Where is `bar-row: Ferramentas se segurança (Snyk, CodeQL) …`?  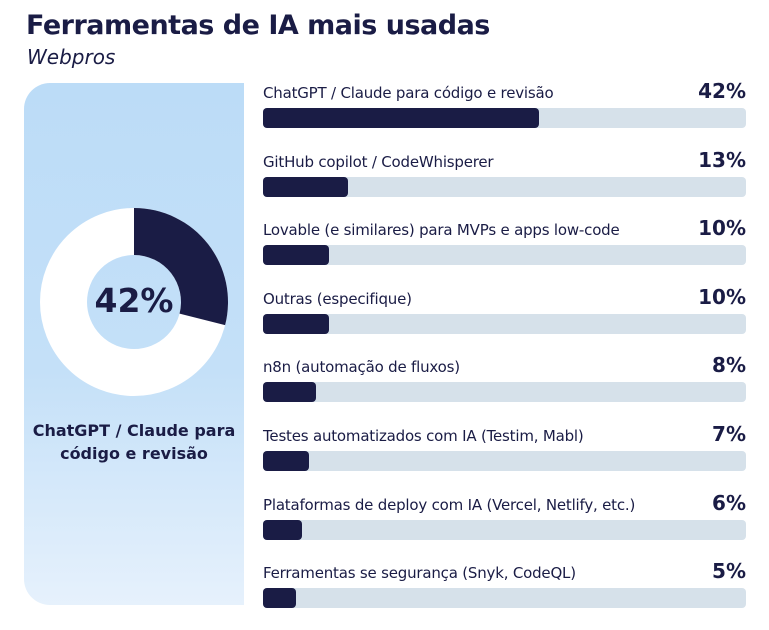
bar-row: Ferramentas se segurança (Snyk, CodeQL) … is located at coordinates (504, 591).